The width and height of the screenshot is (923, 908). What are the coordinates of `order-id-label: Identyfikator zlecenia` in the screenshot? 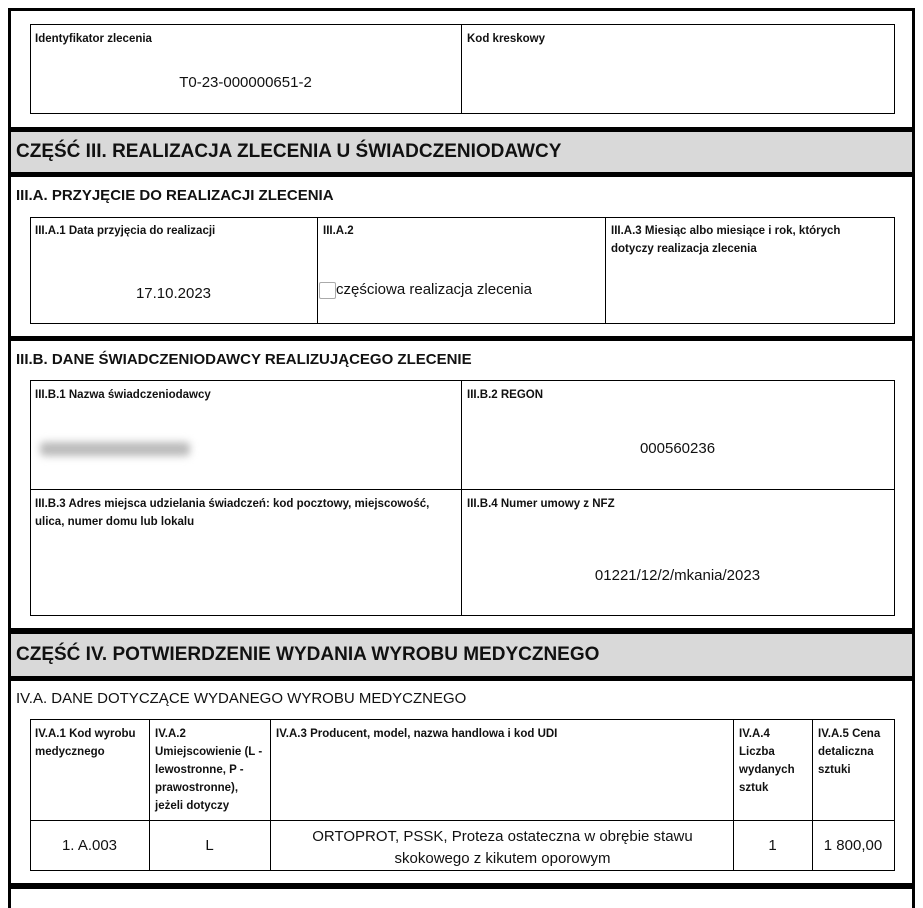 It's located at (93, 39).